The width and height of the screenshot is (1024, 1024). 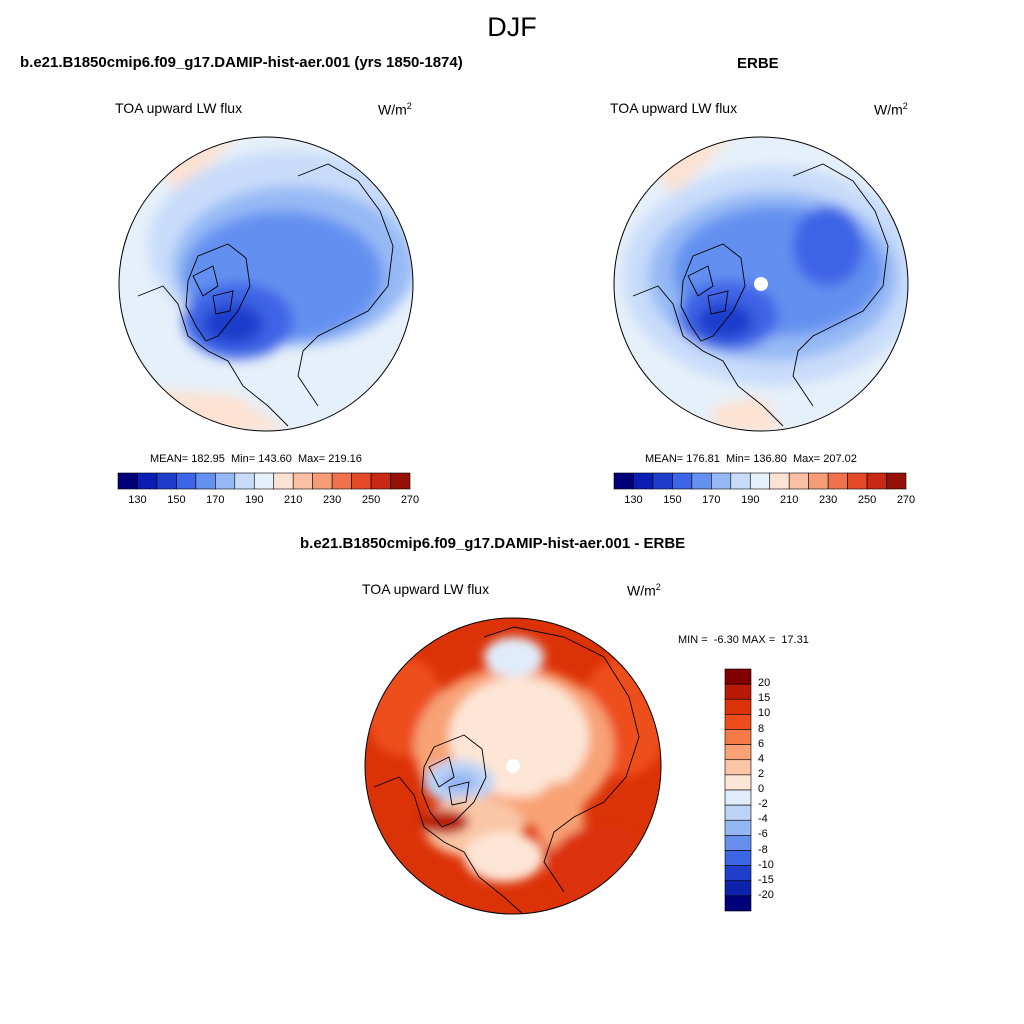 I want to click on colorbar-tick-label: -8, so click(x=763, y=849).